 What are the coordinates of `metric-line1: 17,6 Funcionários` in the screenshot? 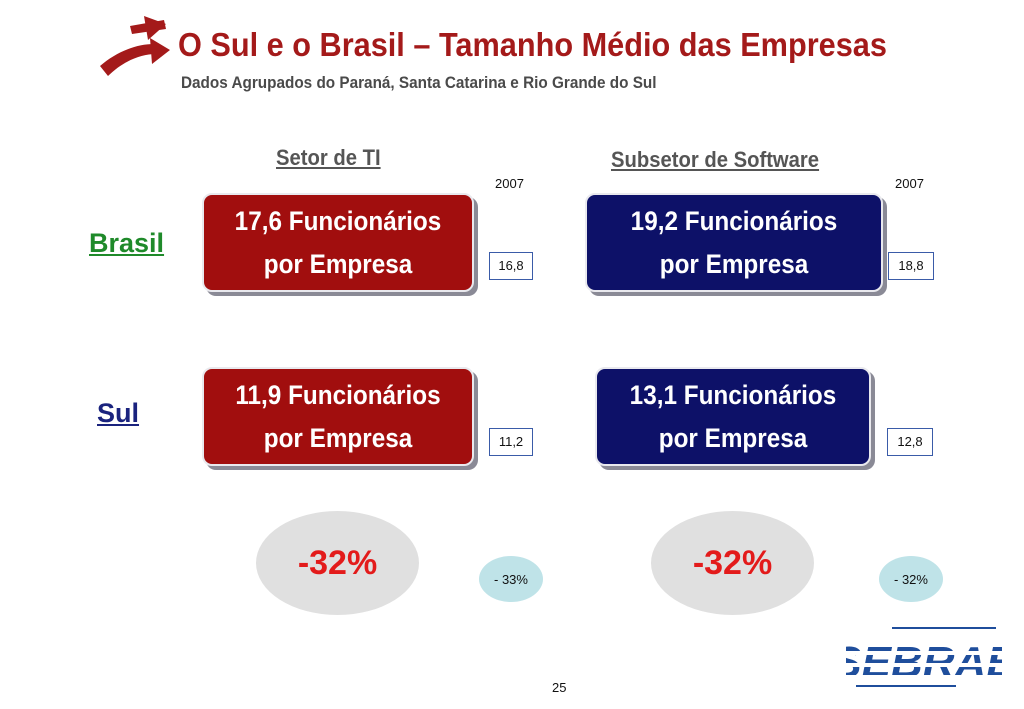 It's located at (338, 220).